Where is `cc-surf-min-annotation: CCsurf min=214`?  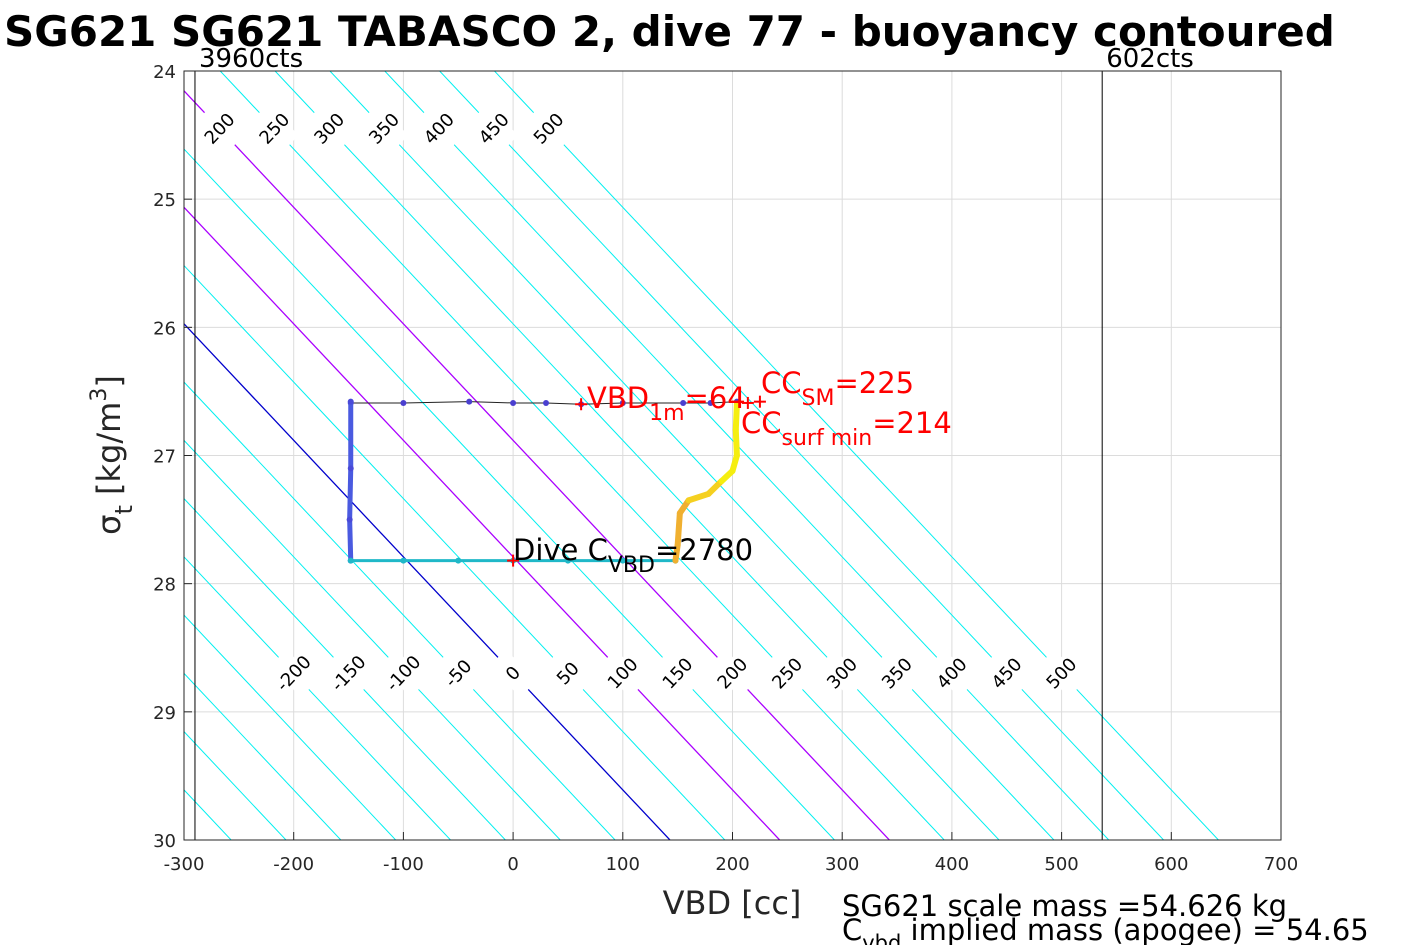 cc-surf-min-annotation: CCsurf min=214 is located at coordinates (846, 428).